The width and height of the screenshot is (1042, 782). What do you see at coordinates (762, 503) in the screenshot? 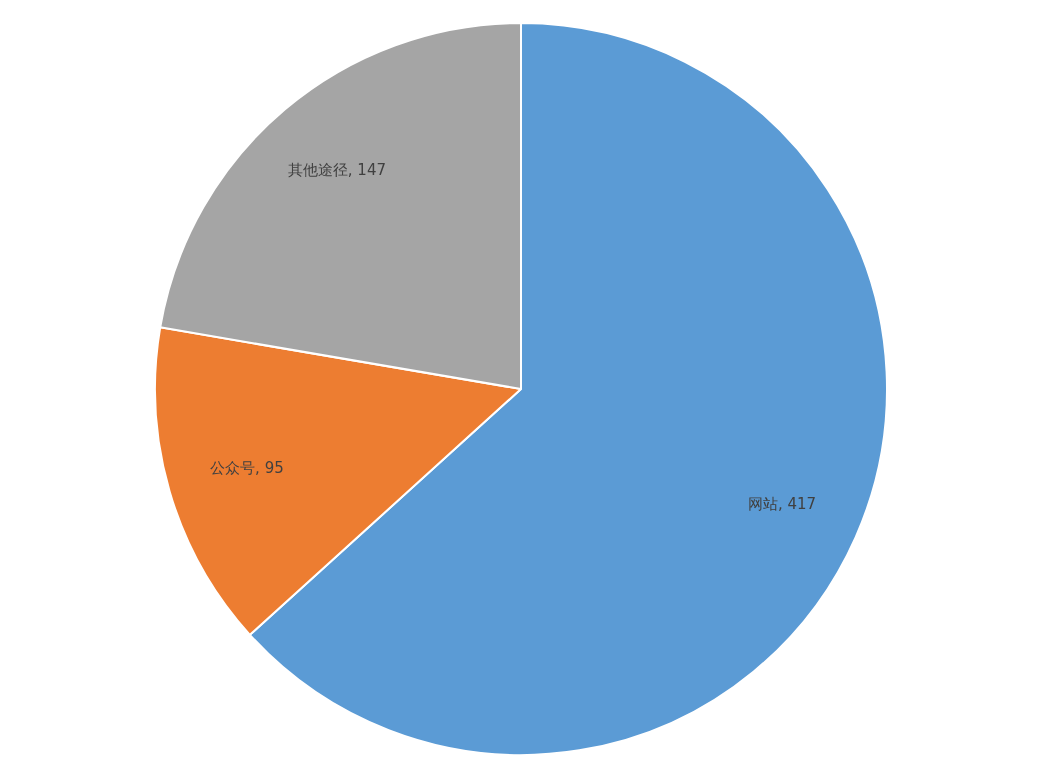
I see `slice-label: 网站` at bounding box center [762, 503].